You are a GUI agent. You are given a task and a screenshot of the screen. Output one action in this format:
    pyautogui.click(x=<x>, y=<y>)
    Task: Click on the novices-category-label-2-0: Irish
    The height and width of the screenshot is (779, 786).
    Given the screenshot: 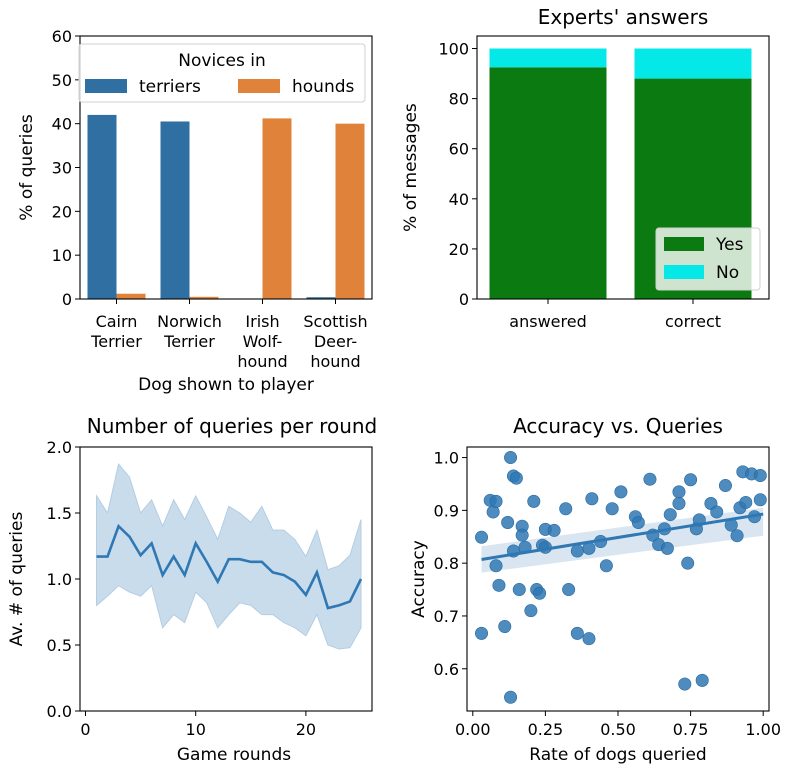 What is the action you would take?
    pyautogui.click(x=262, y=321)
    